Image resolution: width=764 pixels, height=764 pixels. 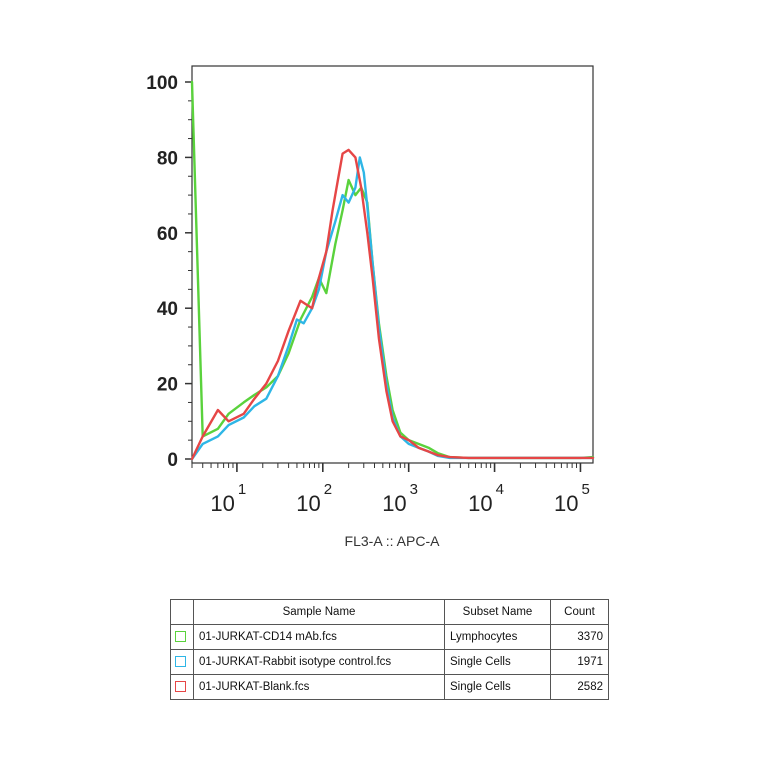 I want to click on legend-count: 3370, so click(x=579, y=637).